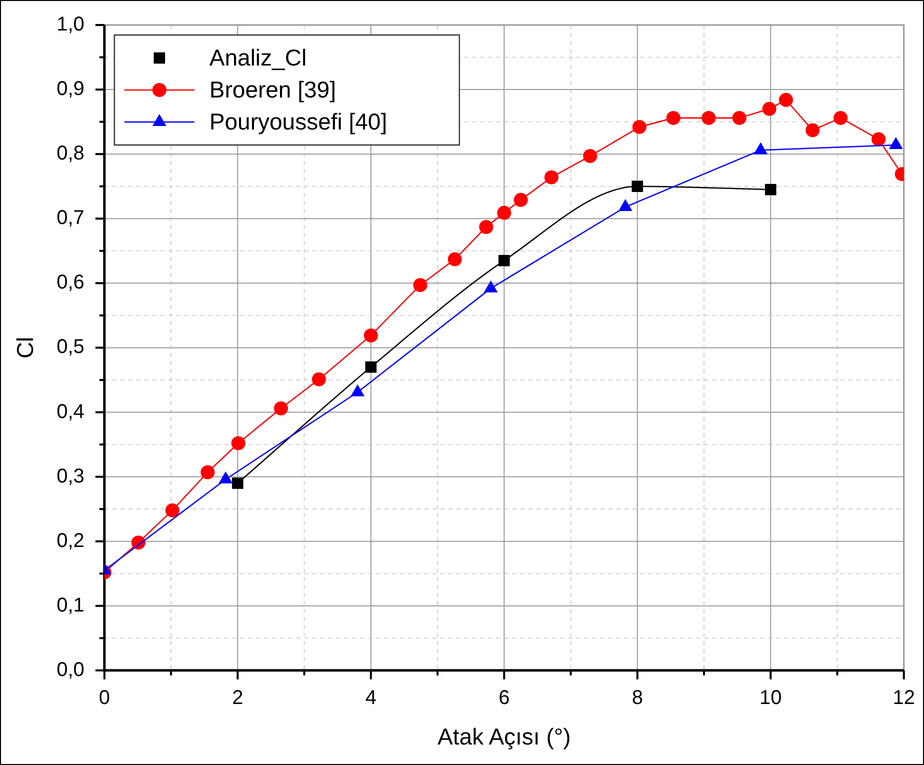 The height and width of the screenshot is (765, 924). What do you see at coordinates (771, 697) in the screenshot?
I see `x-tick-label: 10` at bounding box center [771, 697].